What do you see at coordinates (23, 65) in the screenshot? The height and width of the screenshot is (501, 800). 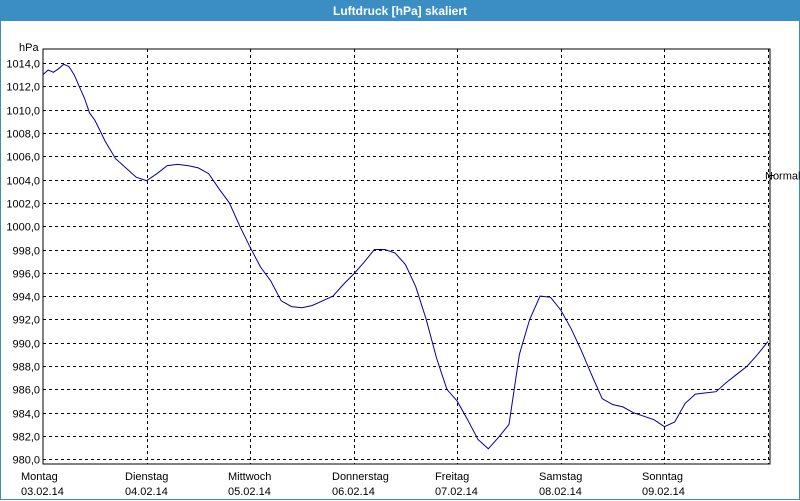 I see `y-tick-label: 1014,0` at bounding box center [23, 65].